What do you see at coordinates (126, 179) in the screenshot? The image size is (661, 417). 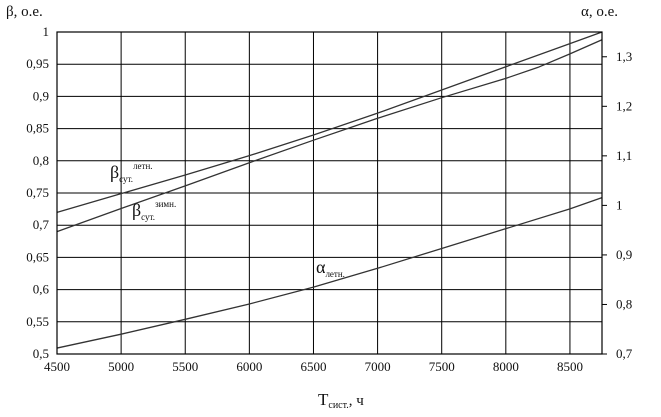 I see `series-label-beta-summer-sub: сут.` at bounding box center [126, 179].